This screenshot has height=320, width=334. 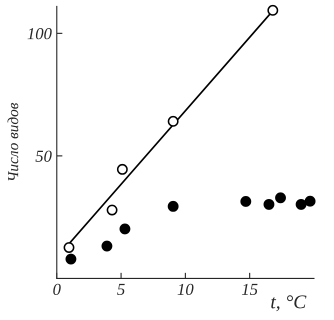 I want to click on y-tick-label: 100, so click(x=40, y=34).